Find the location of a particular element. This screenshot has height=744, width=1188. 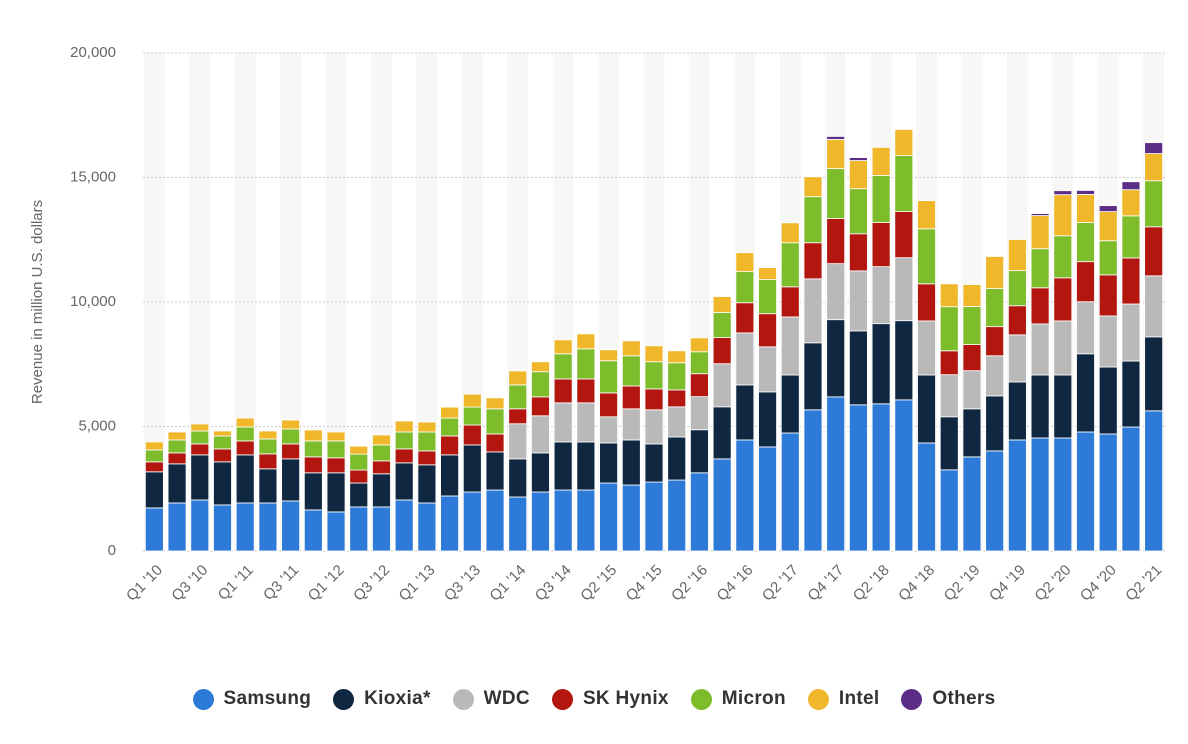

x-tick-label: Q2 '16 is located at coordinates (689, 583).